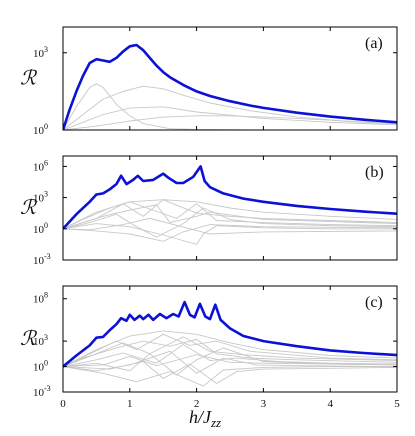  What do you see at coordinates (330, 404) in the screenshot?
I see `x-tick-label: 4` at bounding box center [330, 404].